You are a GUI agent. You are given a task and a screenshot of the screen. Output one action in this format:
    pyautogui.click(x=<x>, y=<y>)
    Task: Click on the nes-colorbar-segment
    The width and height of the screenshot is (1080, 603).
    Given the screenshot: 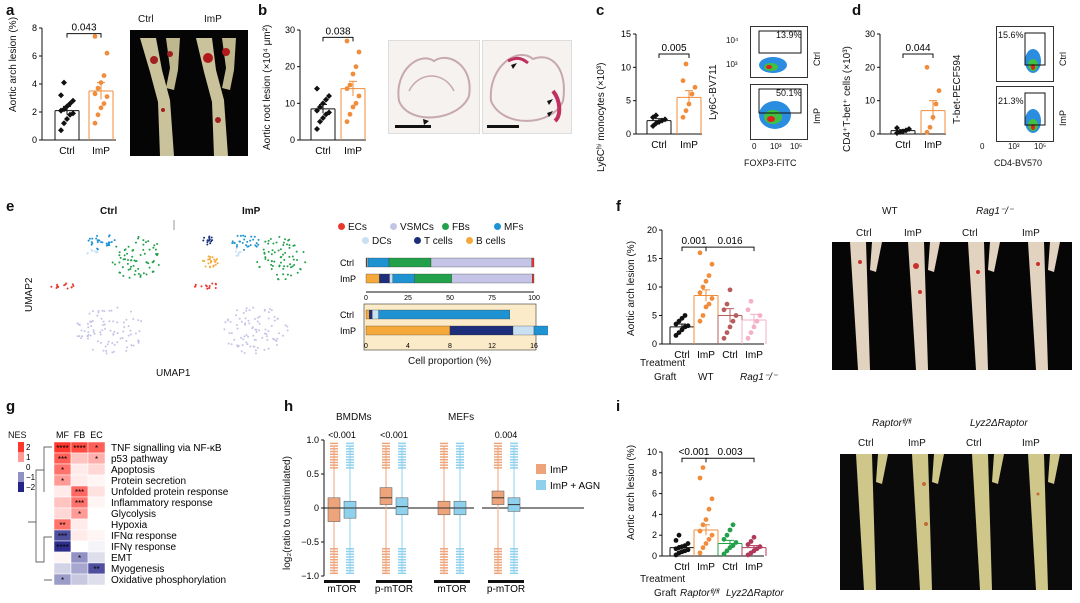 What is the action you would take?
    pyautogui.click(x=21, y=487)
    